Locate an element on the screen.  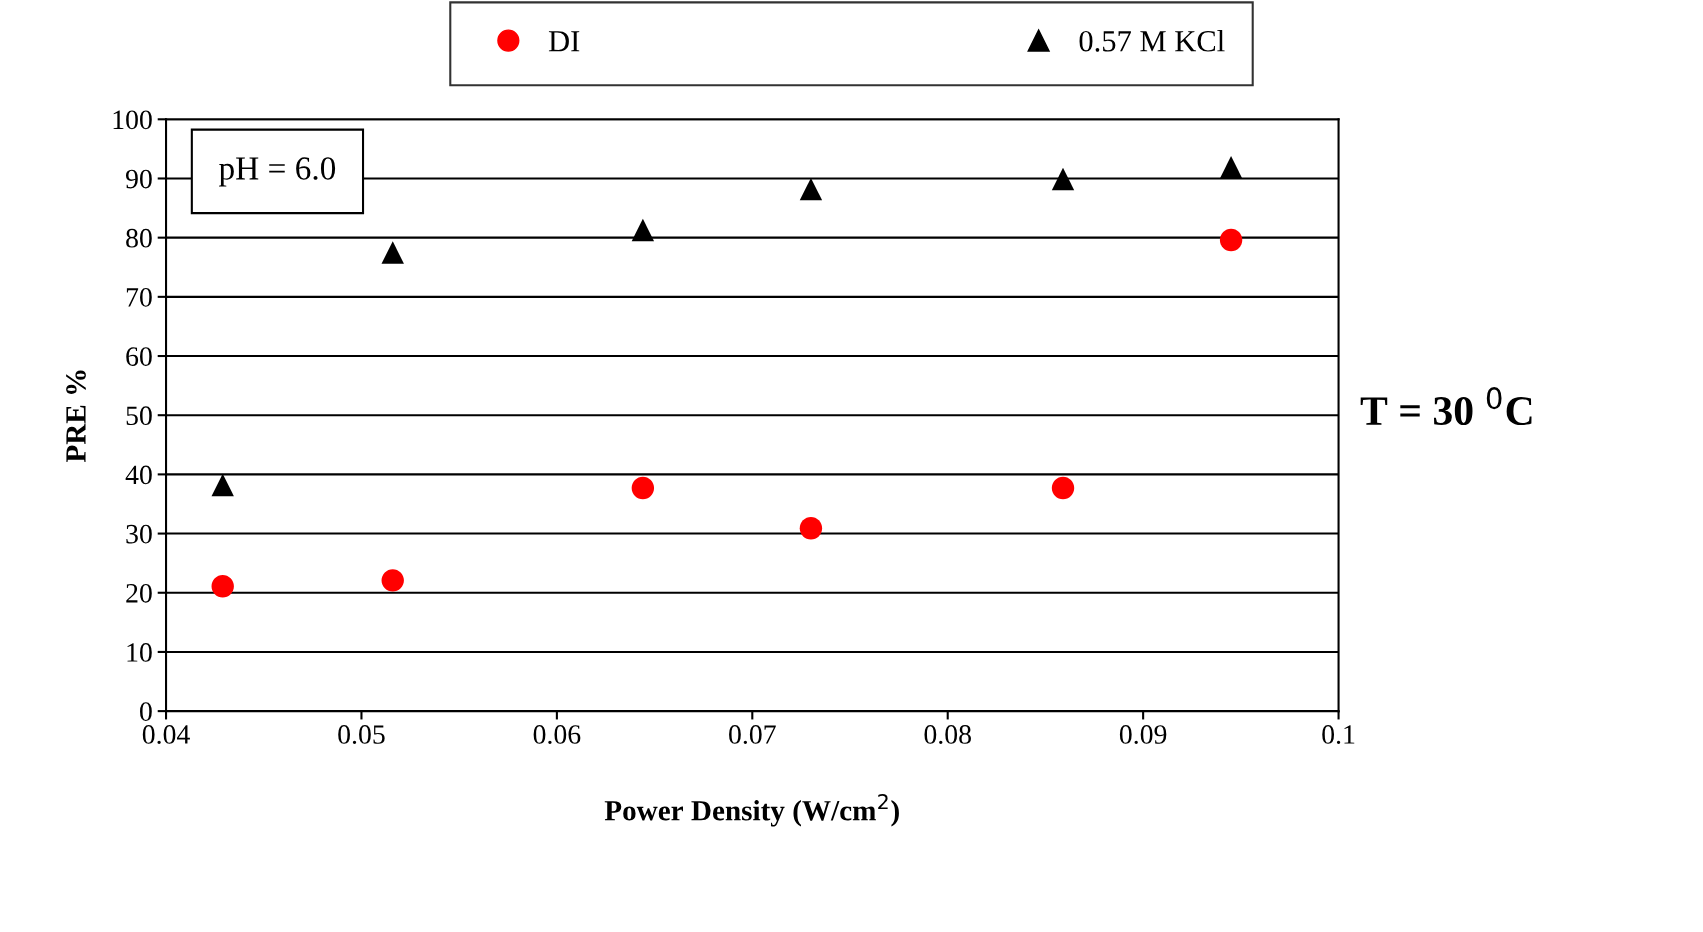
annotation: pH = 6.0 is located at coordinates (277, 172).